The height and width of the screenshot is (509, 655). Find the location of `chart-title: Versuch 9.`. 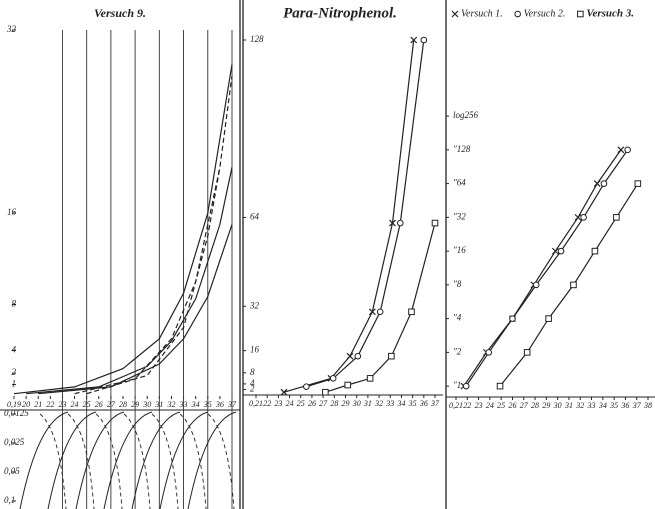

chart-title: Versuch 9. is located at coordinates (120, 13).